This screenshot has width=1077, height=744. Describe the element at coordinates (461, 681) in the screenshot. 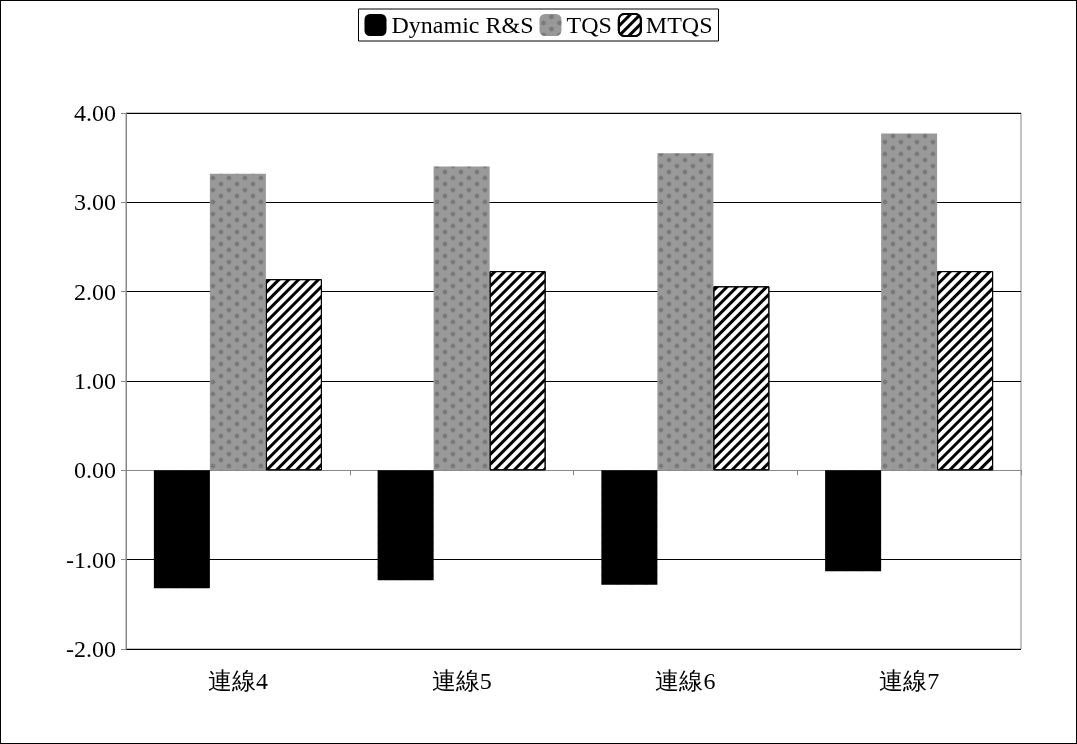

I see `x-tick-label: 連線5` at that location.